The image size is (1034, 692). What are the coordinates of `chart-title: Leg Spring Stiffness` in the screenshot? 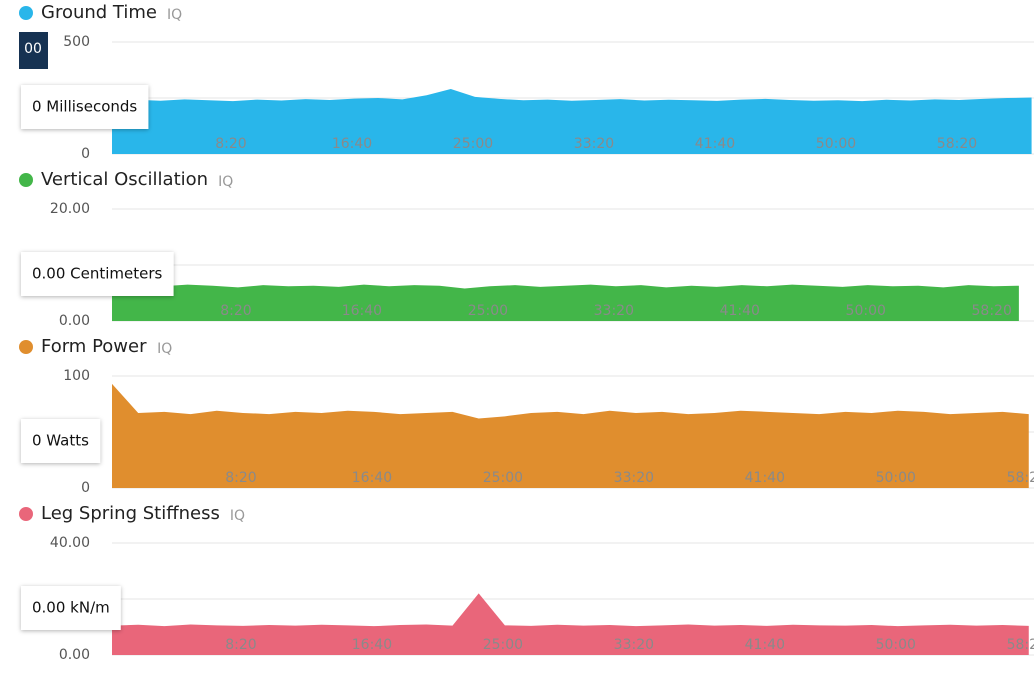 It's located at (130, 513).